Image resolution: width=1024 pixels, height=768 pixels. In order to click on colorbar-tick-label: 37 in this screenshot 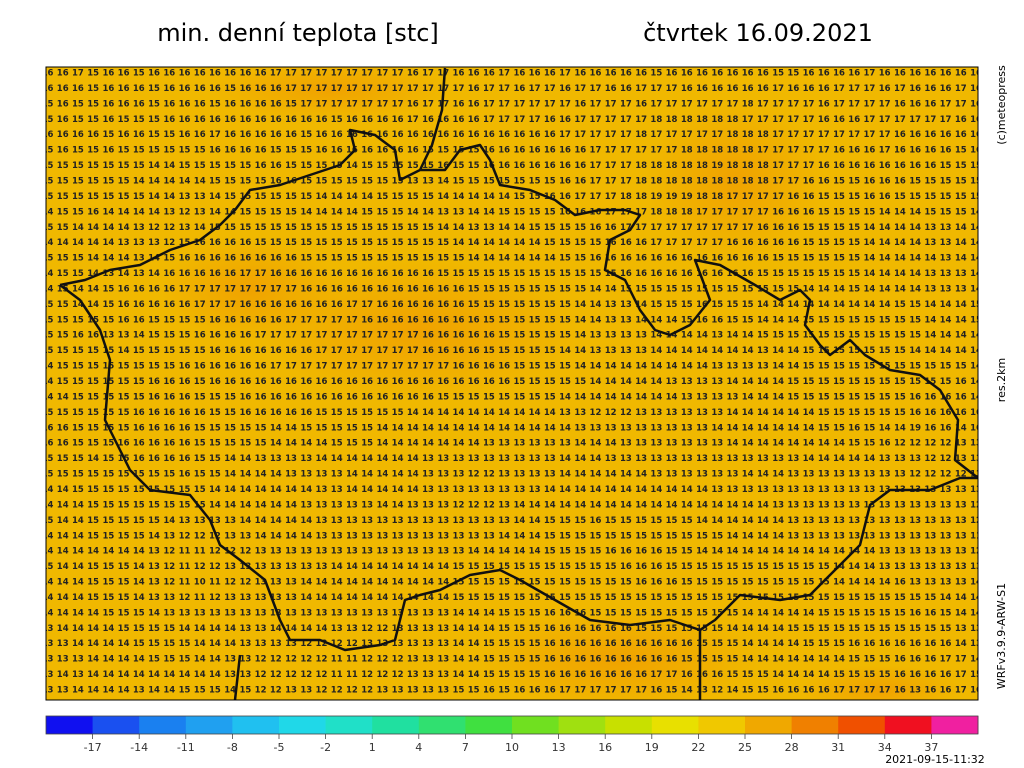, I will do `click(931, 747)`.